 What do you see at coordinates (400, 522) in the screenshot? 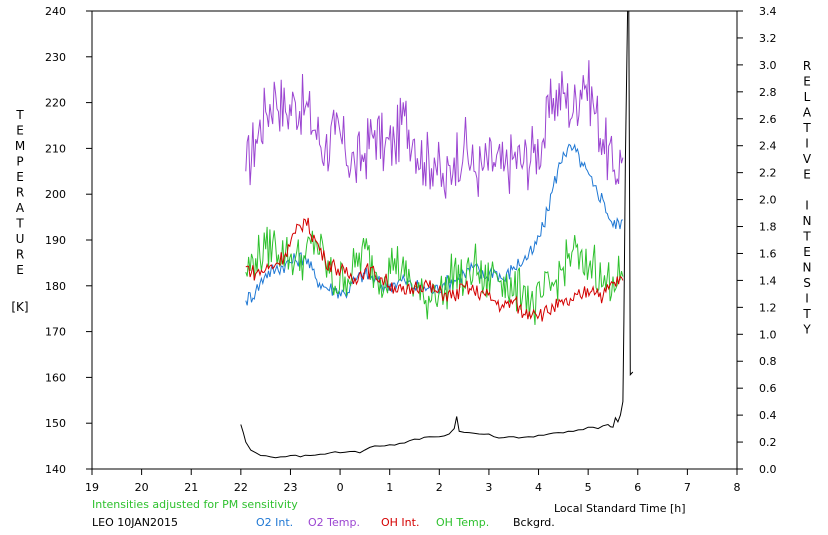
I see `legend-item-oh_int: OH Int.` at bounding box center [400, 522].